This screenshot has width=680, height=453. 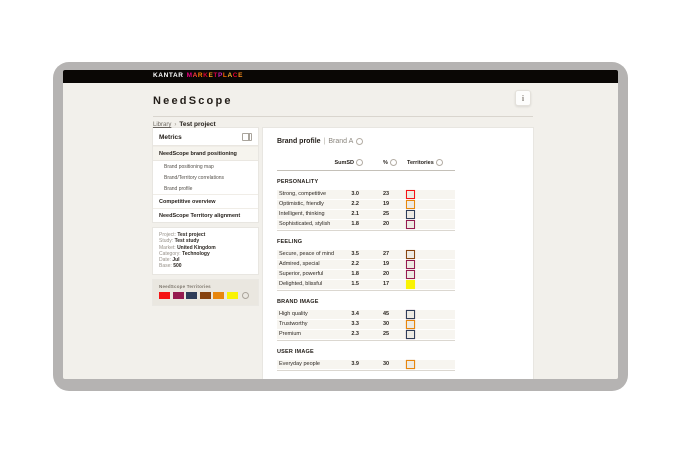 I want to click on row-label: Trustworthy, so click(x=293, y=324).